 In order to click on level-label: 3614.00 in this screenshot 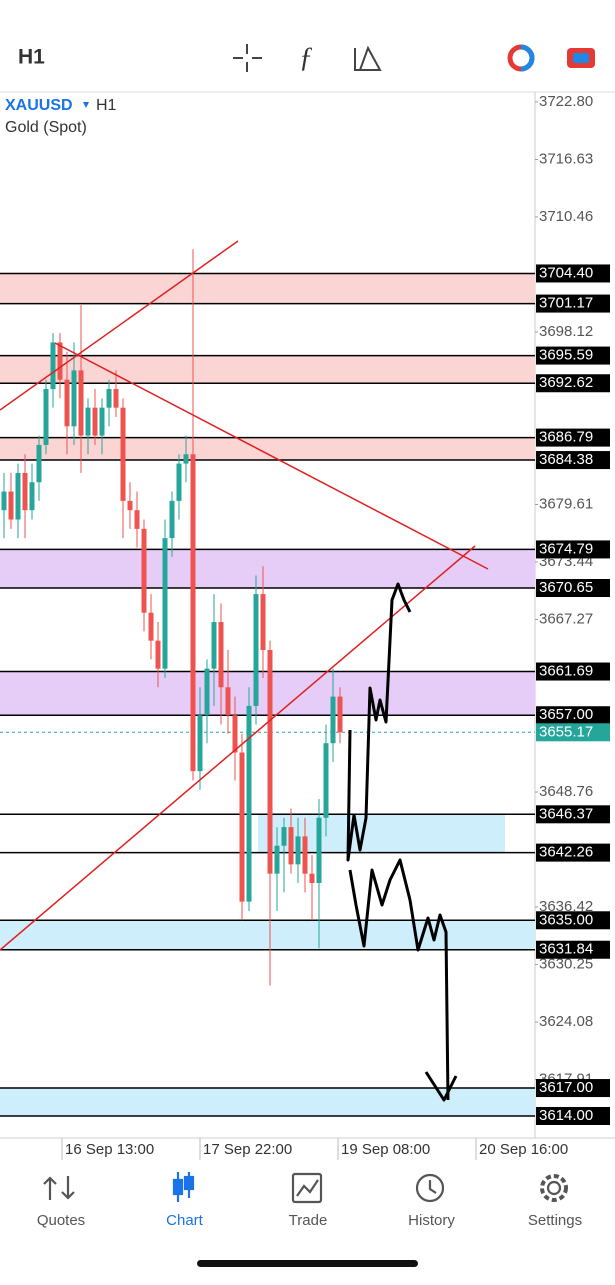, I will do `click(566, 1115)`.